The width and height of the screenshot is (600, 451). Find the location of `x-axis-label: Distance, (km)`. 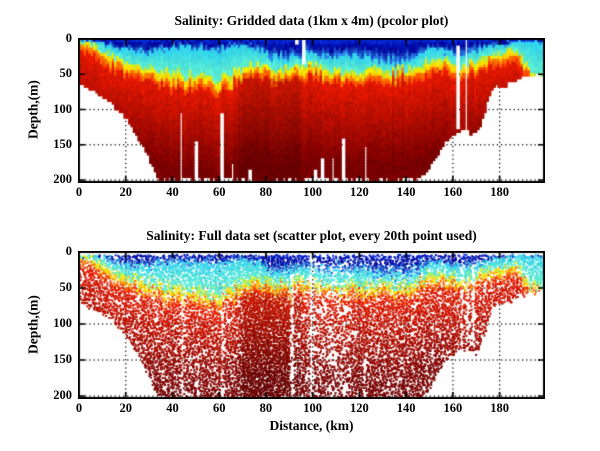

x-axis-label: Distance, (km) is located at coordinates (311, 425).